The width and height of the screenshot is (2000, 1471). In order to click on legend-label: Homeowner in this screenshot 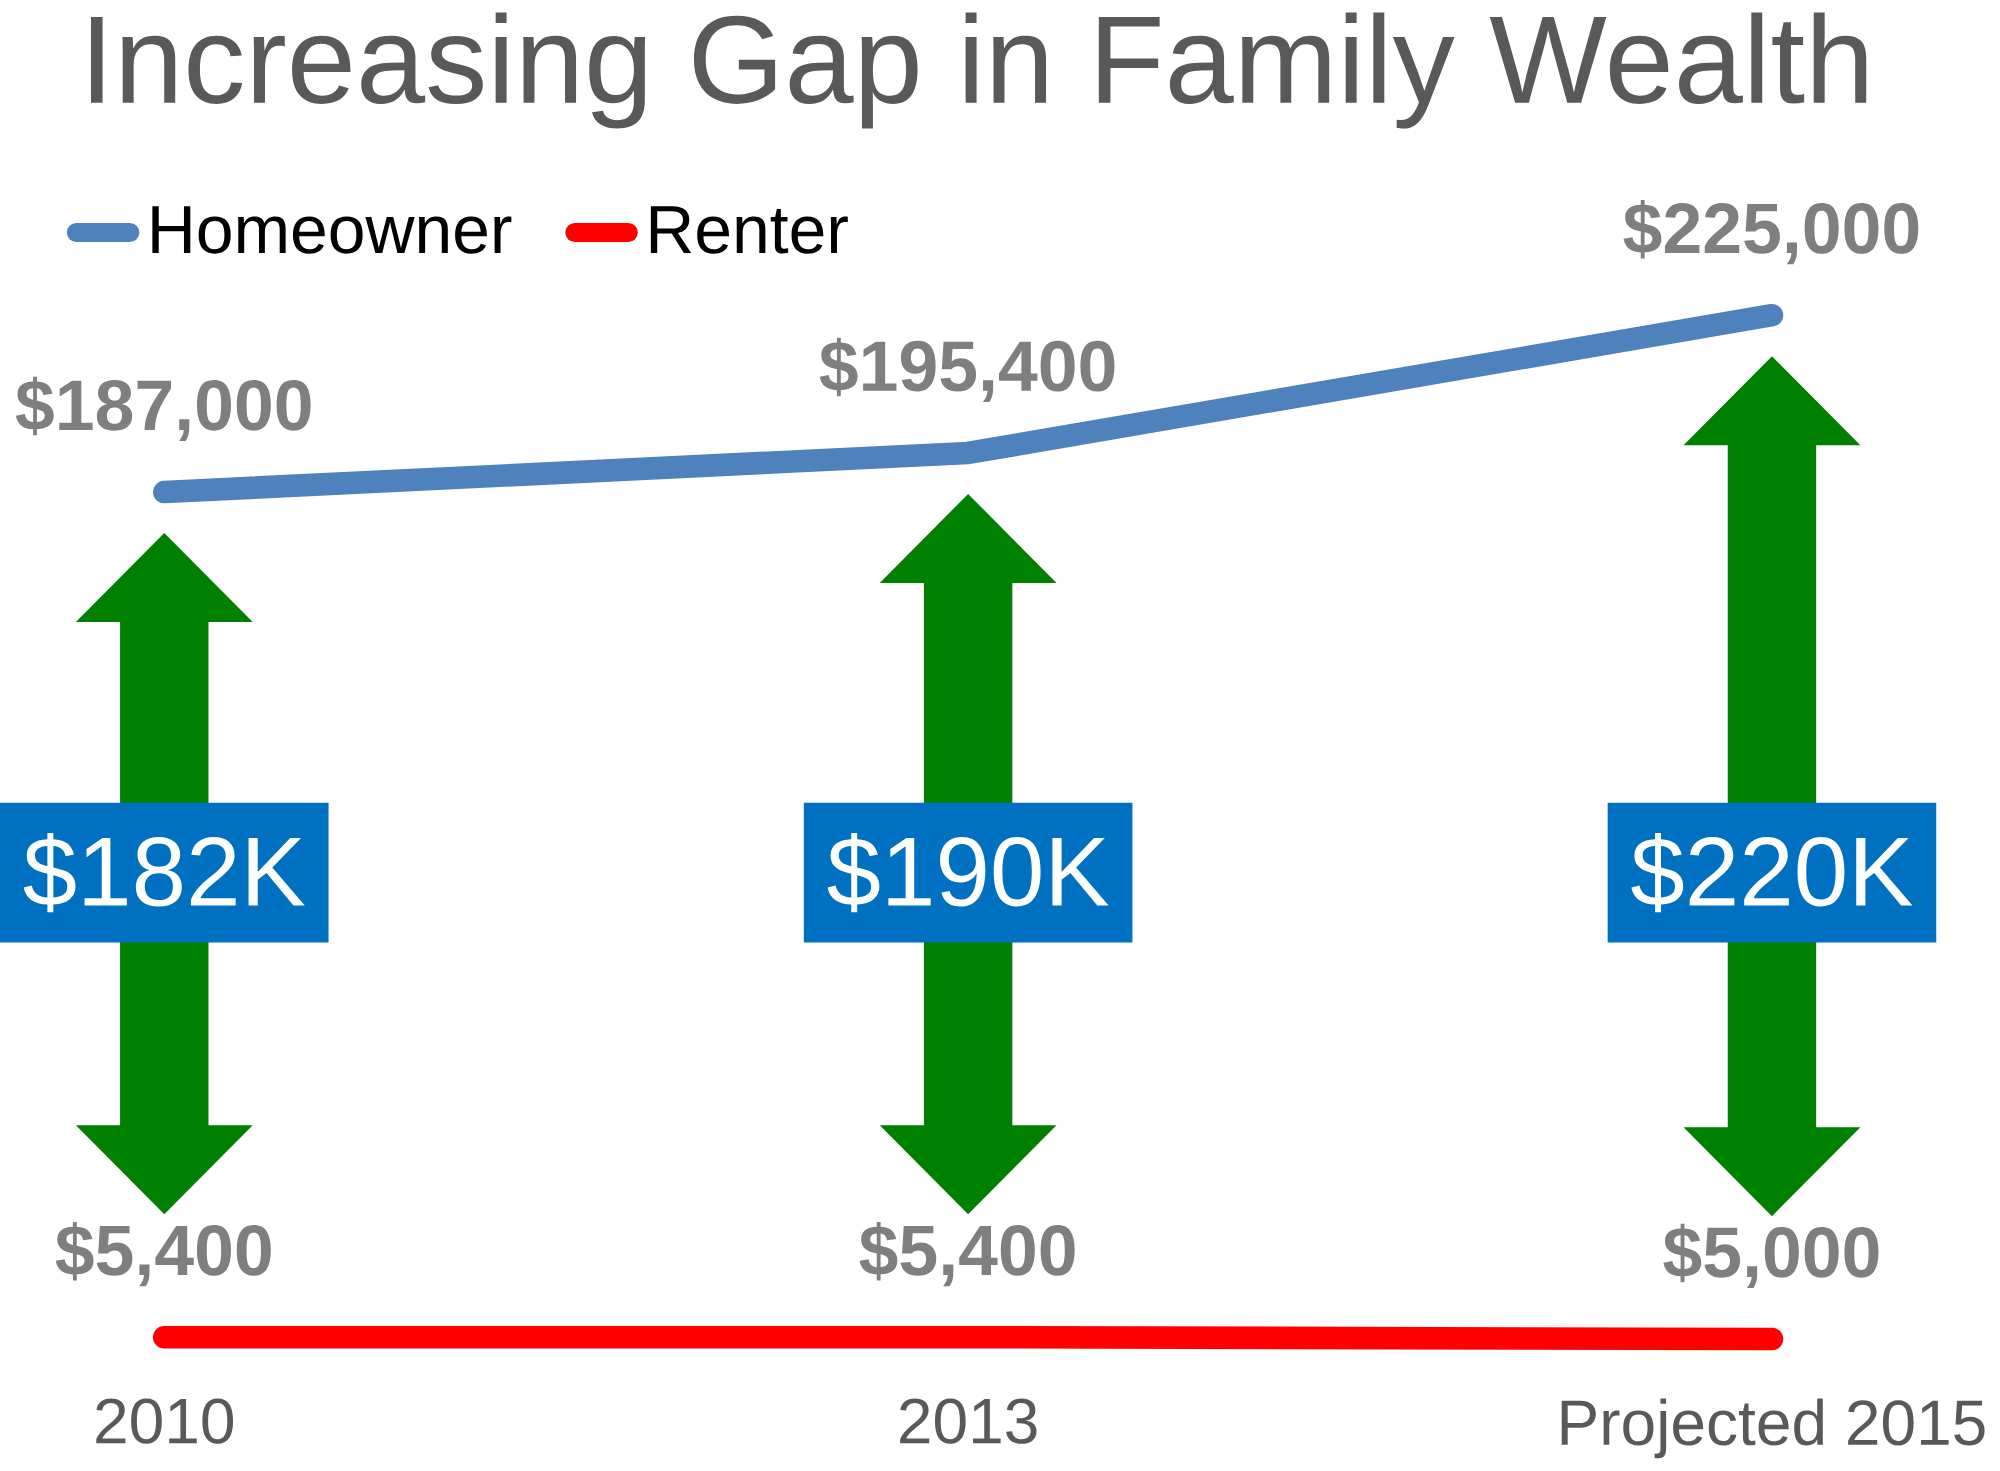, I will do `click(332, 230)`.